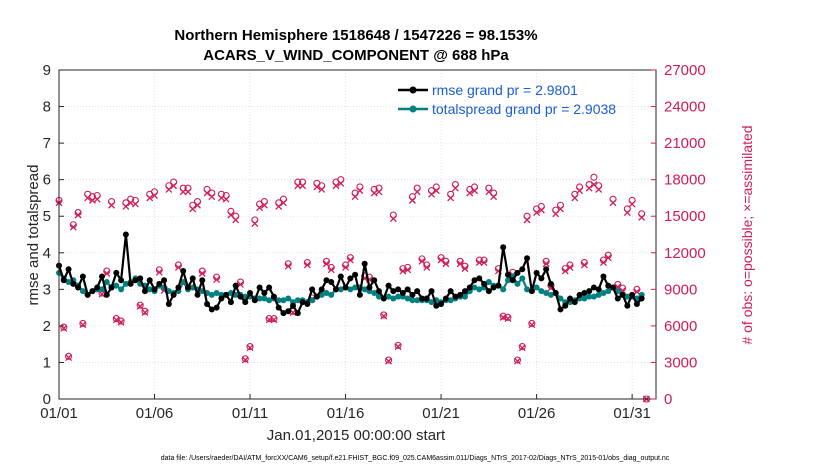 The height and width of the screenshot is (470, 830). Describe the element at coordinates (47, 107) in the screenshot. I see `y-tick-label: 8` at that location.